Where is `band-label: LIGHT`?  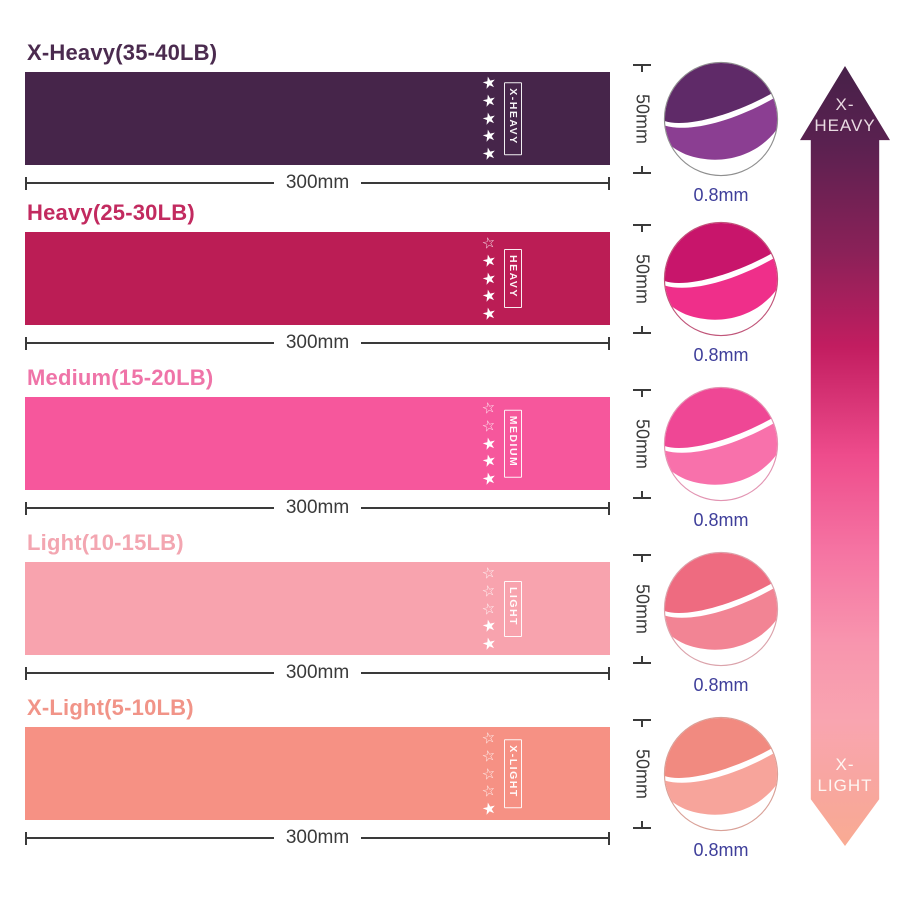
band-label: LIGHT is located at coordinates (513, 608).